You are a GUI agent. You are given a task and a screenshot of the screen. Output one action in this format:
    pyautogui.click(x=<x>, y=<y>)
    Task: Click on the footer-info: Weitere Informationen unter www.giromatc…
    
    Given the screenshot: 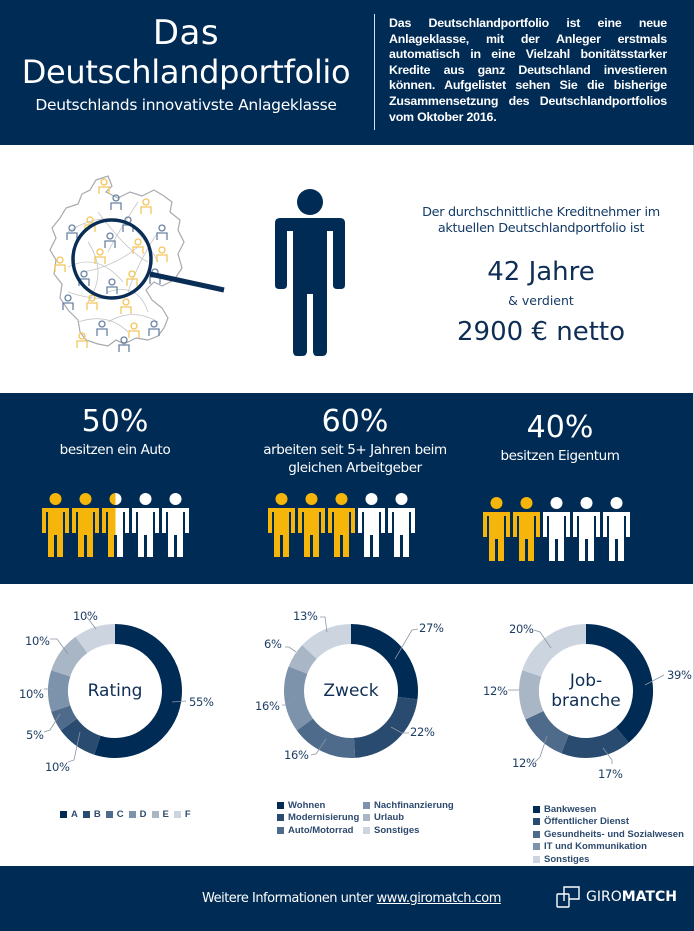 What is the action you would take?
    pyautogui.click(x=351, y=898)
    